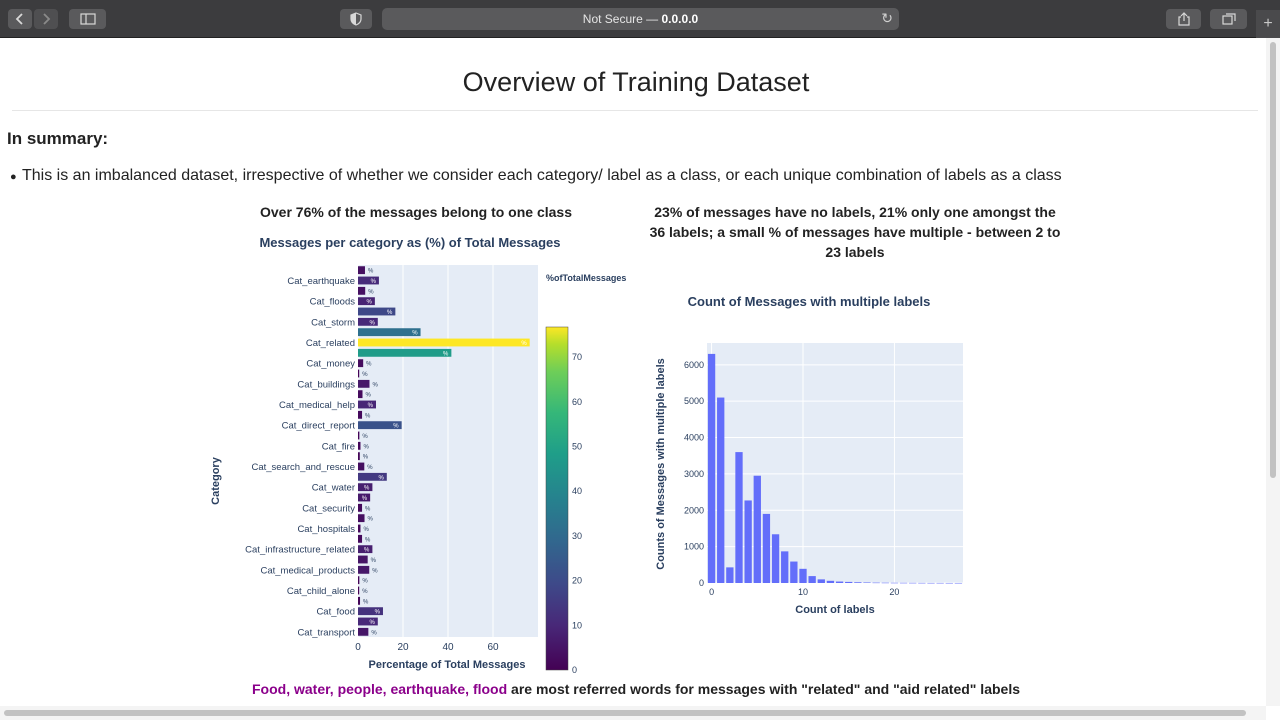 This screenshot has width=1280, height=720. Describe the element at coordinates (356, 19) in the screenshot. I see `privacy-shield-button` at that location.